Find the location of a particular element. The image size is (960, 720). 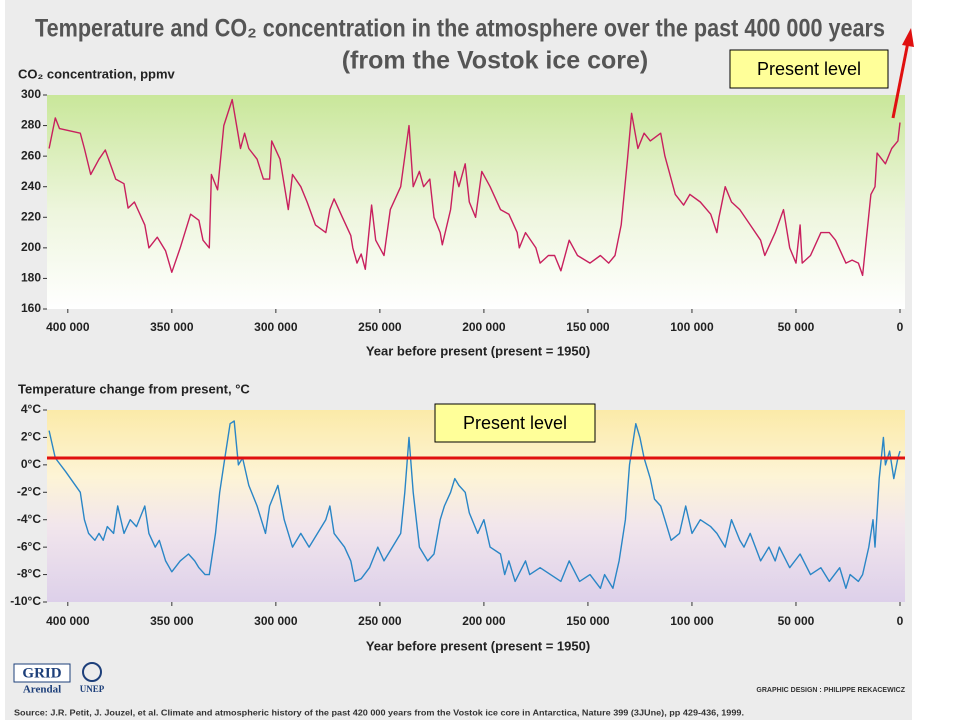

y-tick-label: -10°C is located at coordinates (25, 601).